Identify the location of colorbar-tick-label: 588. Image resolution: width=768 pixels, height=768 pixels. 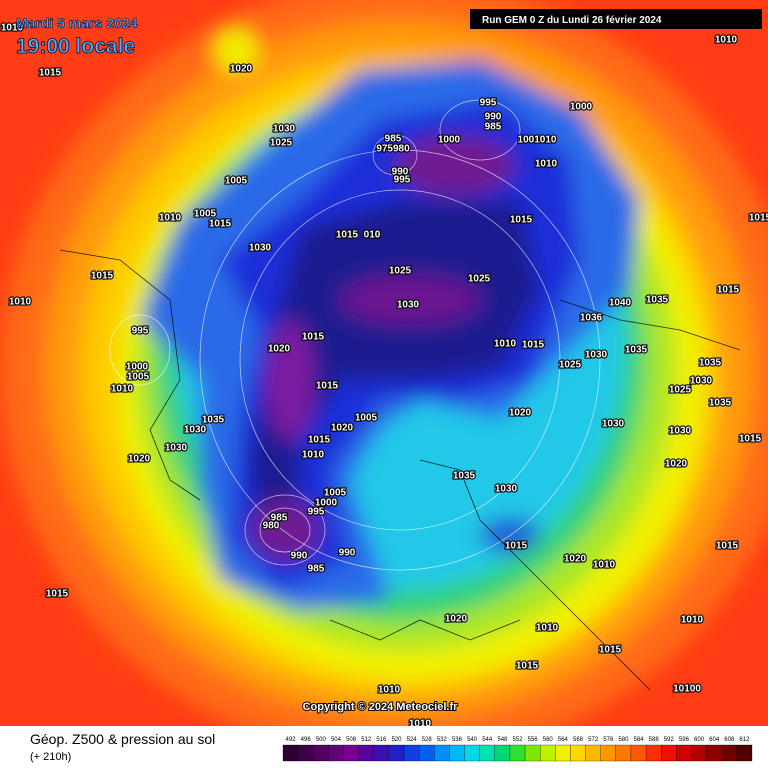
(654, 740).